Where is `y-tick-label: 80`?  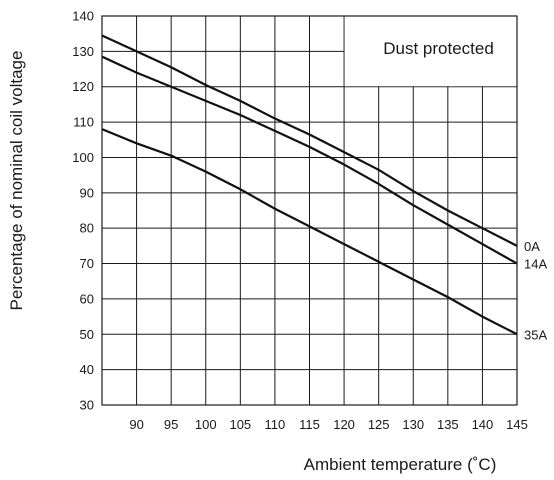 y-tick-label: 80 is located at coordinates (87, 228).